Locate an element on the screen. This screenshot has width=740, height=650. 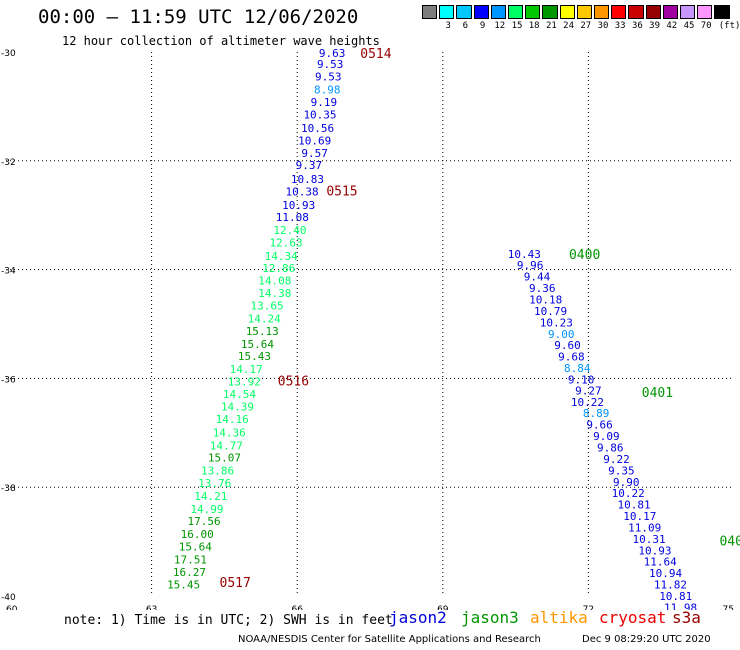
wave-height-point: 14.21 is located at coordinates (210, 496).